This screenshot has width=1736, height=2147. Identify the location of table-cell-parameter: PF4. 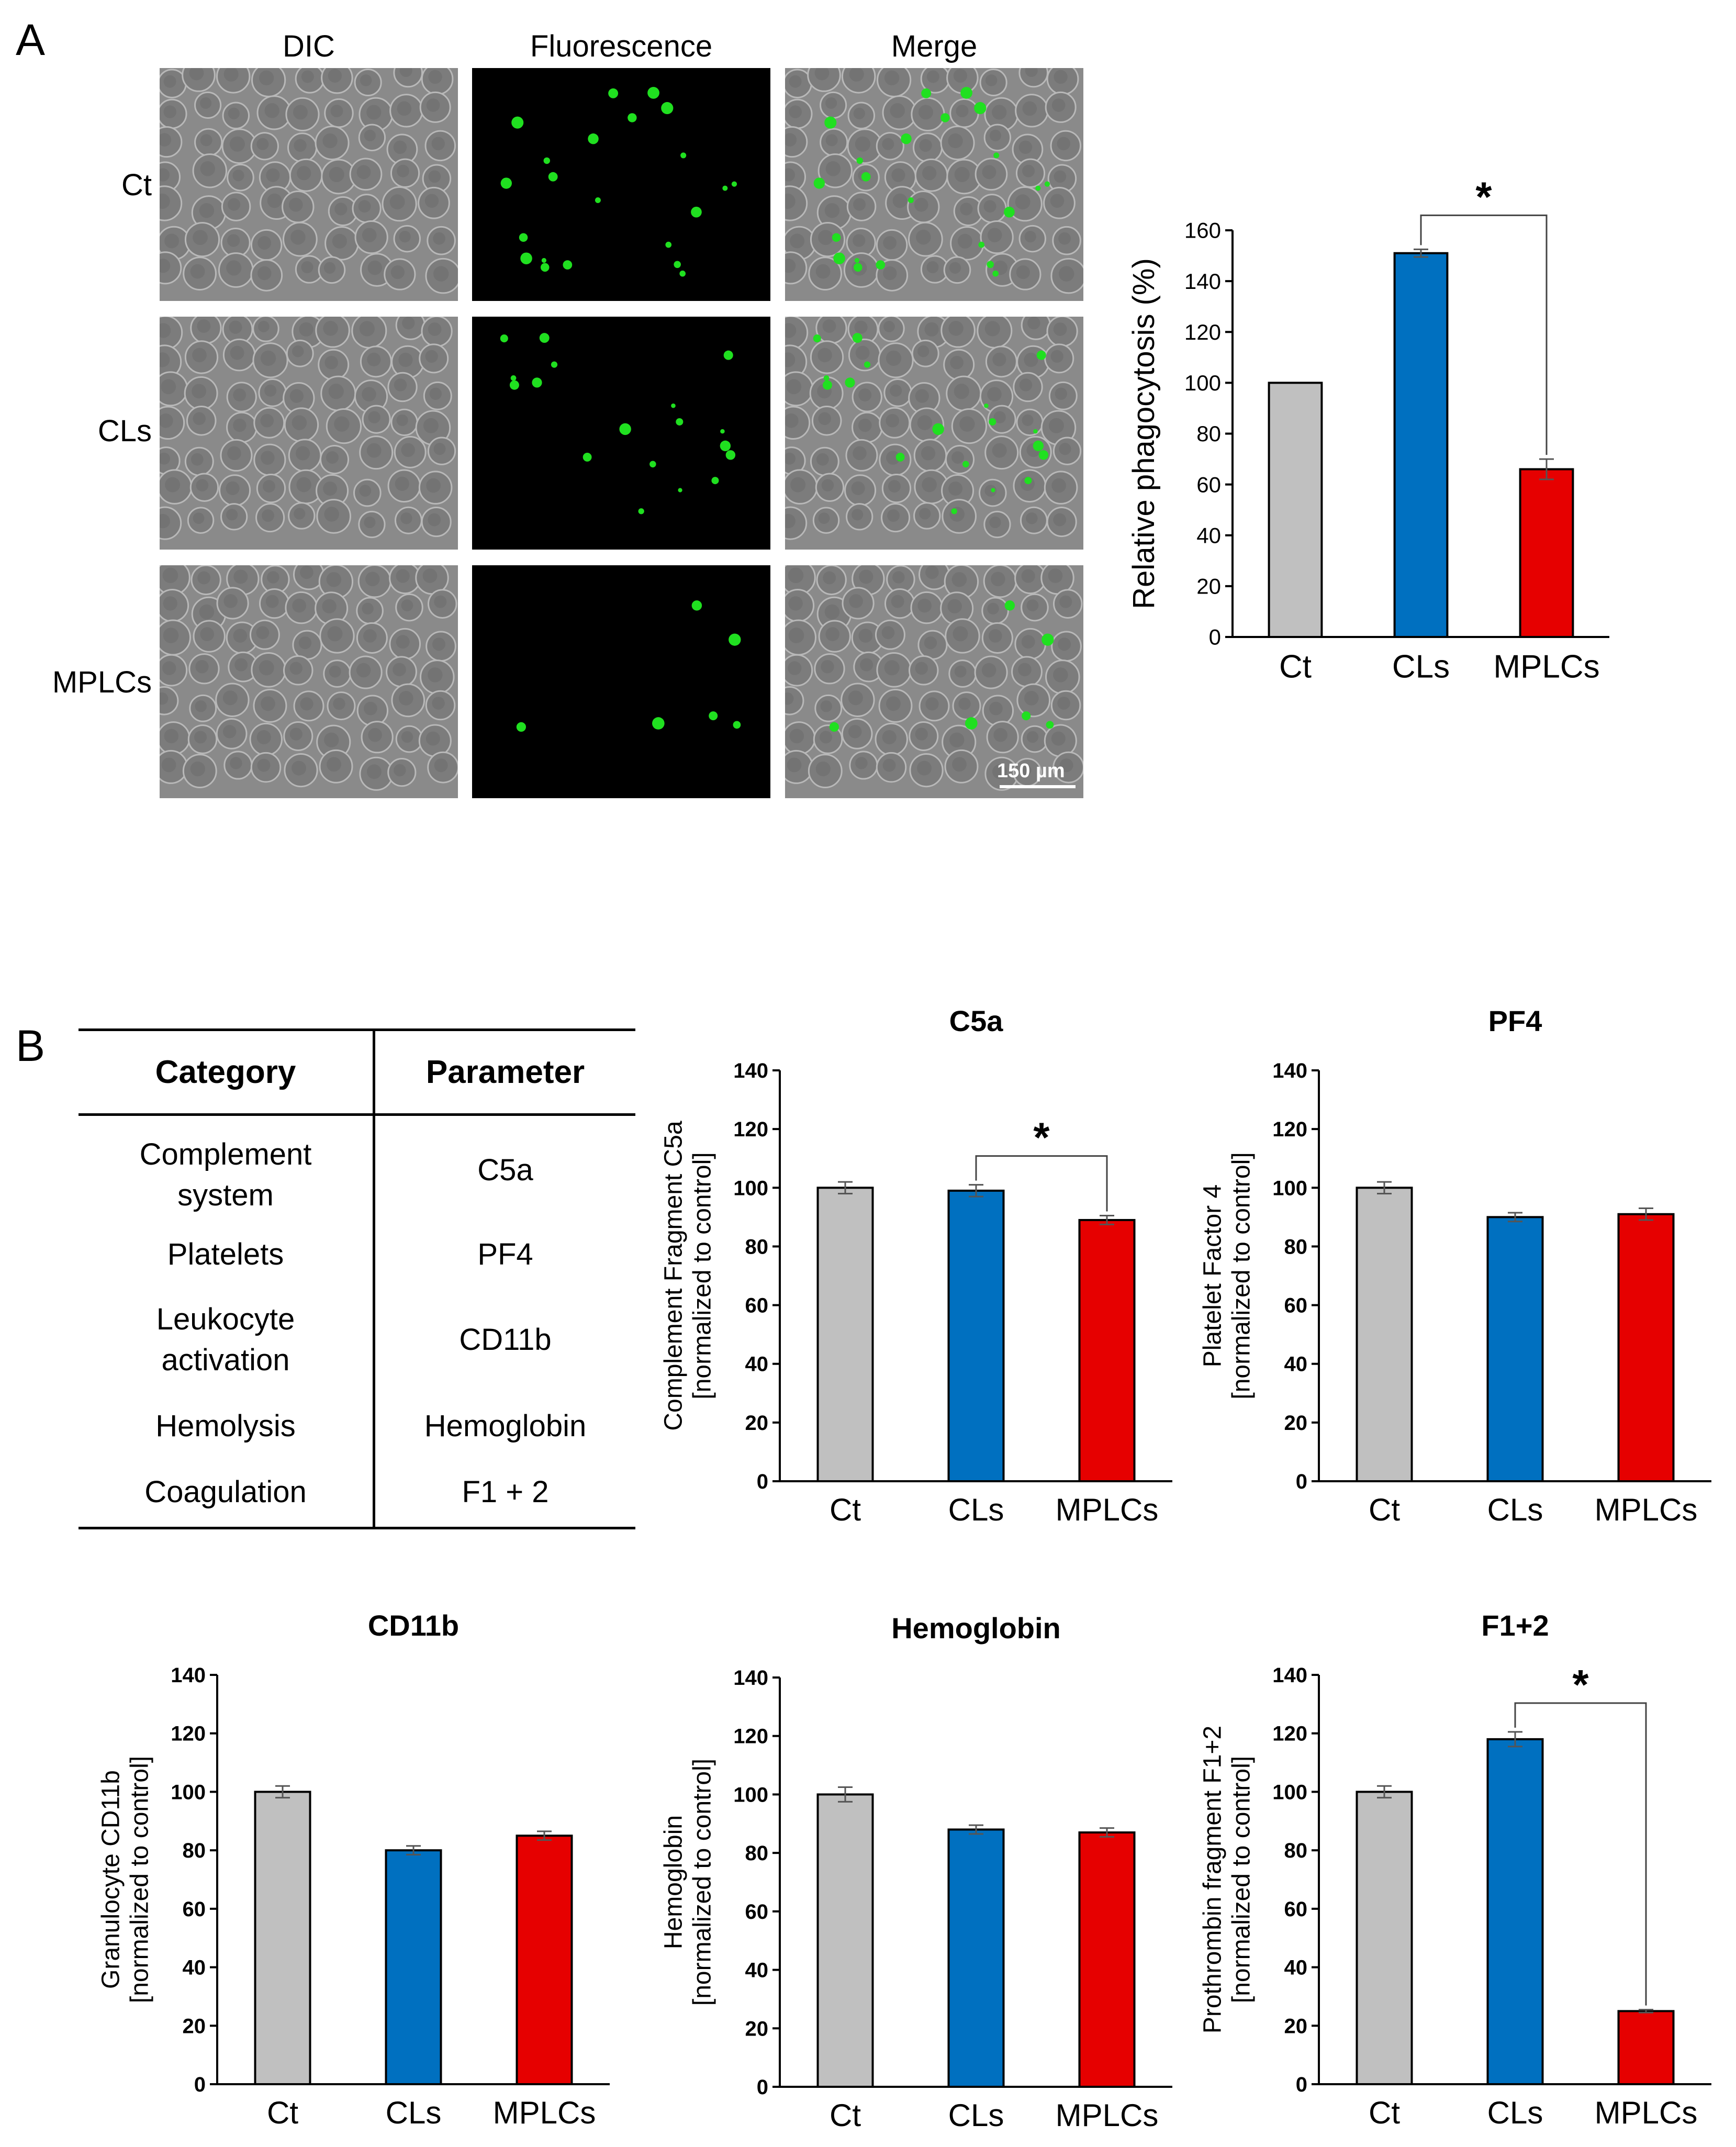
(505, 1254).